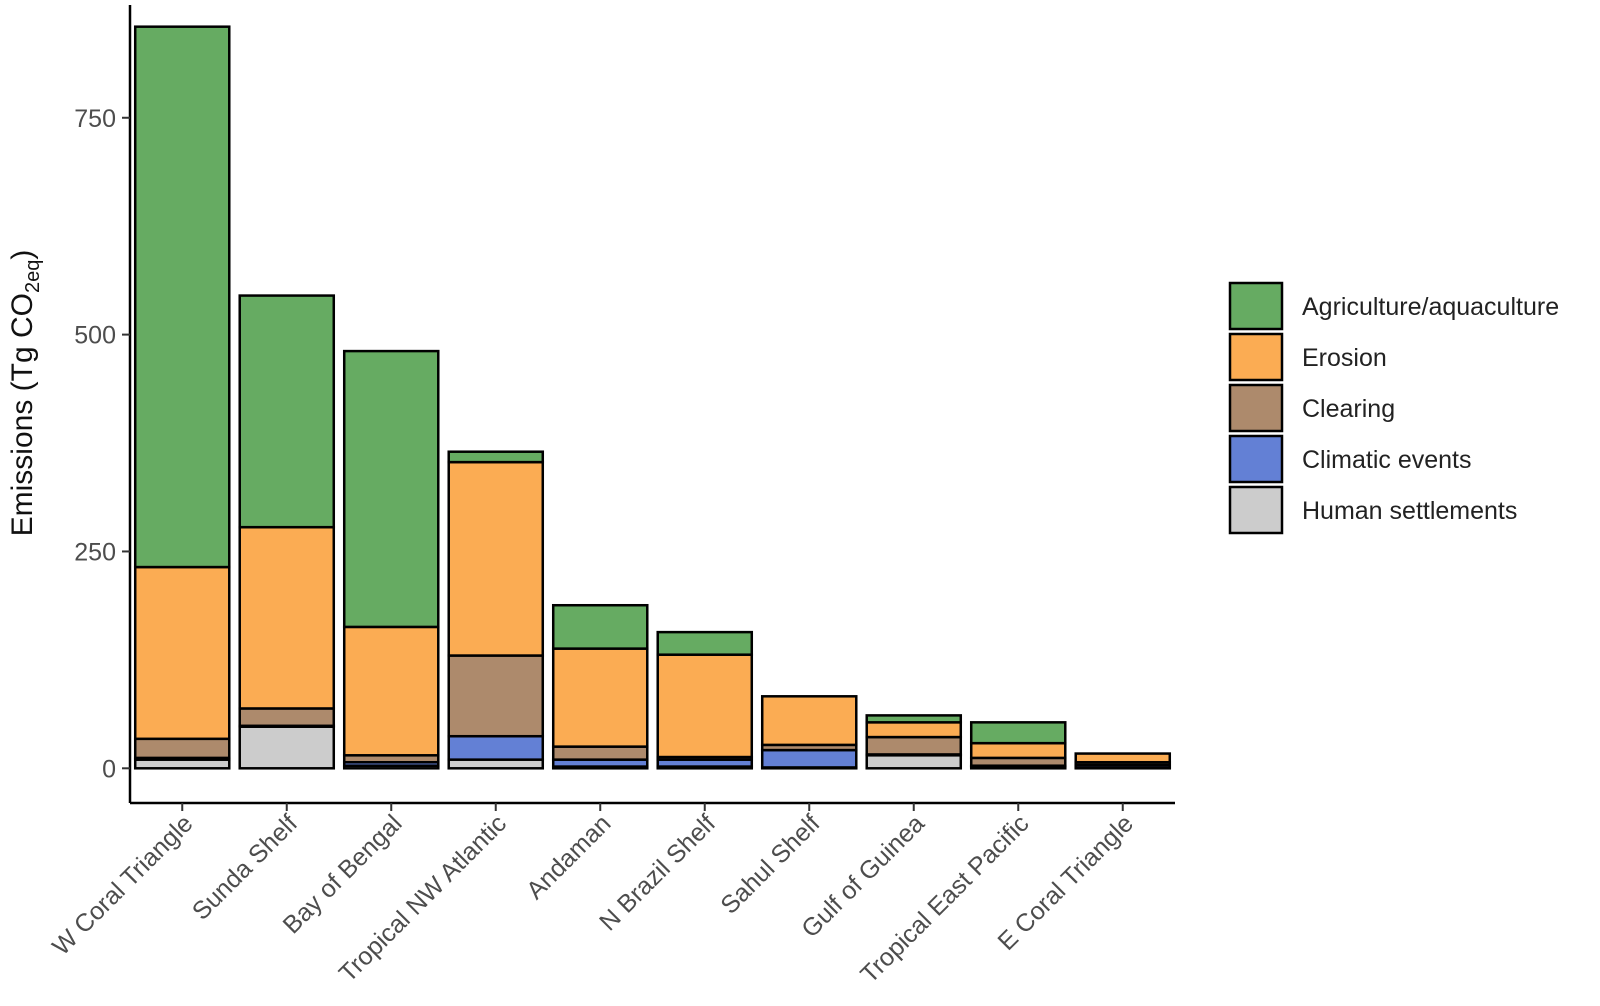 Image resolution: width=1600 pixels, height=1006 pixels. I want to click on y-axis-title-subscript: 2eq, so click(33, 276).